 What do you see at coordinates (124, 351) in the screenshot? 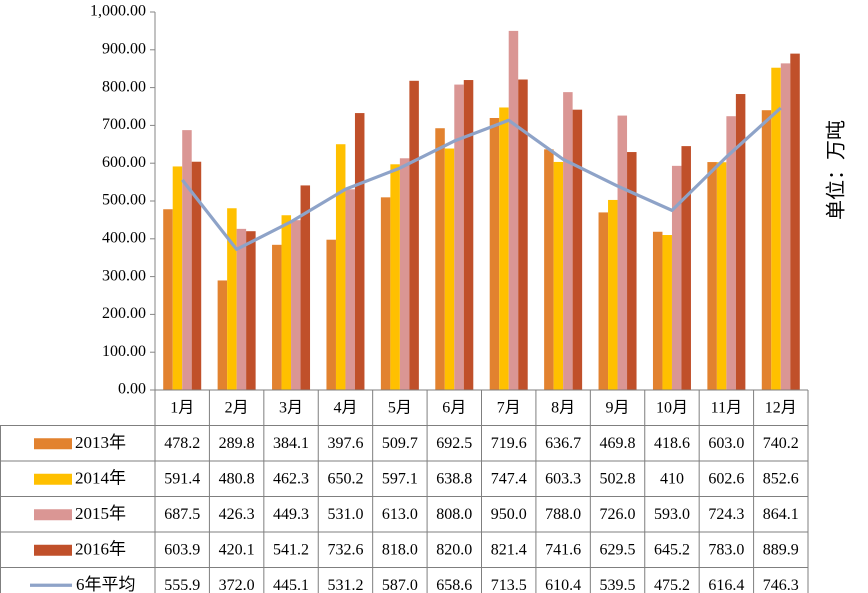
I see `y-tick-label: 100.00` at bounding box center [124, 351].